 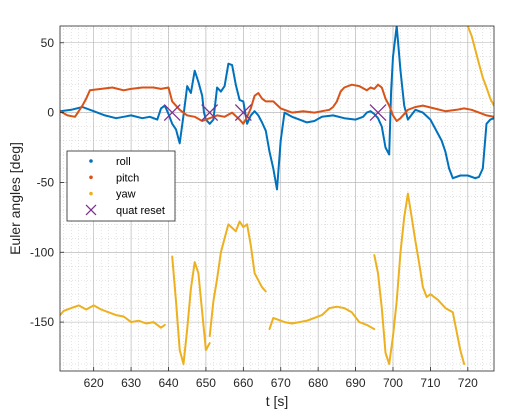 I want to click on legend-pitch-marker, so click(x=91, y=177).